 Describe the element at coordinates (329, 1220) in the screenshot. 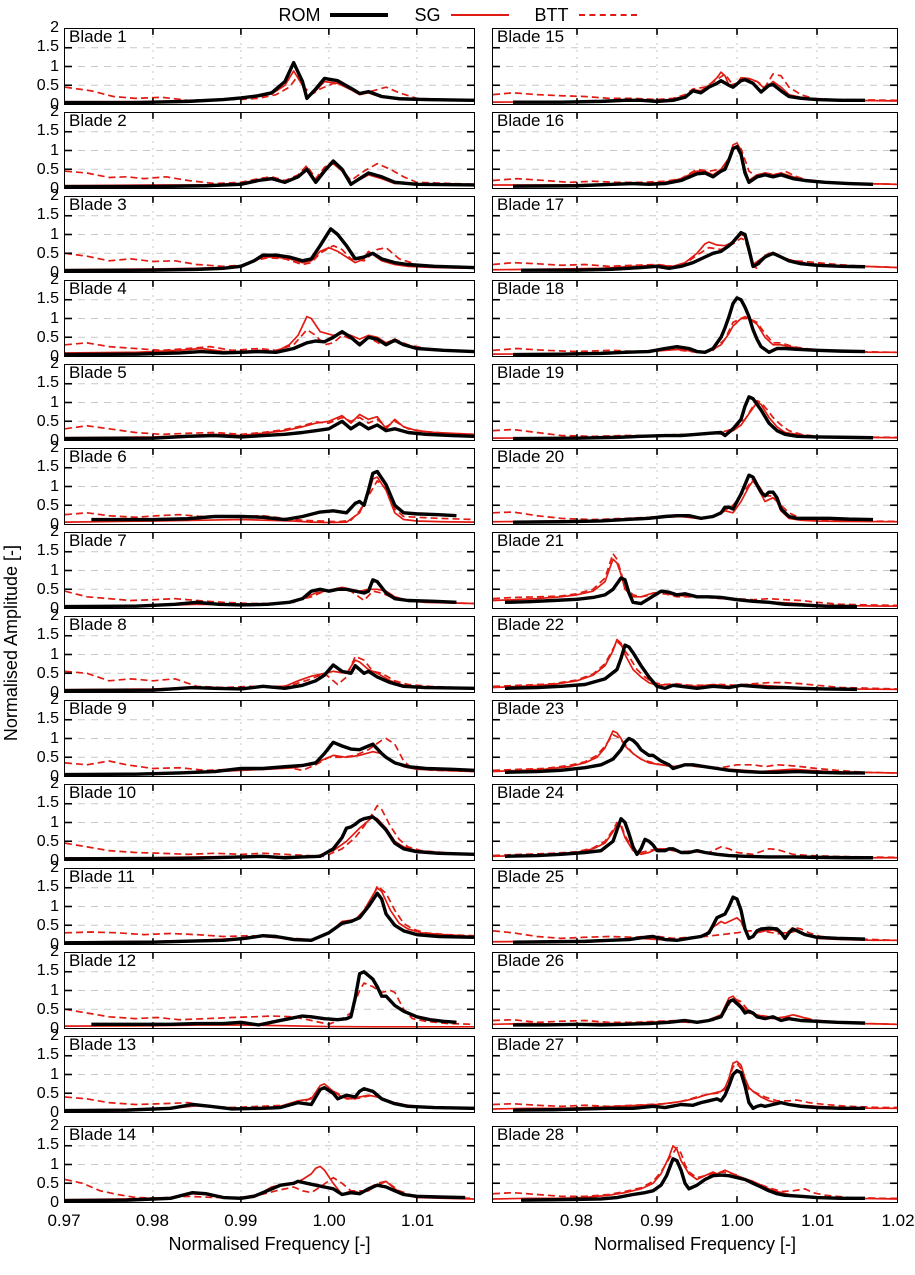

I see `x-tick-label: 1.00` at that location.